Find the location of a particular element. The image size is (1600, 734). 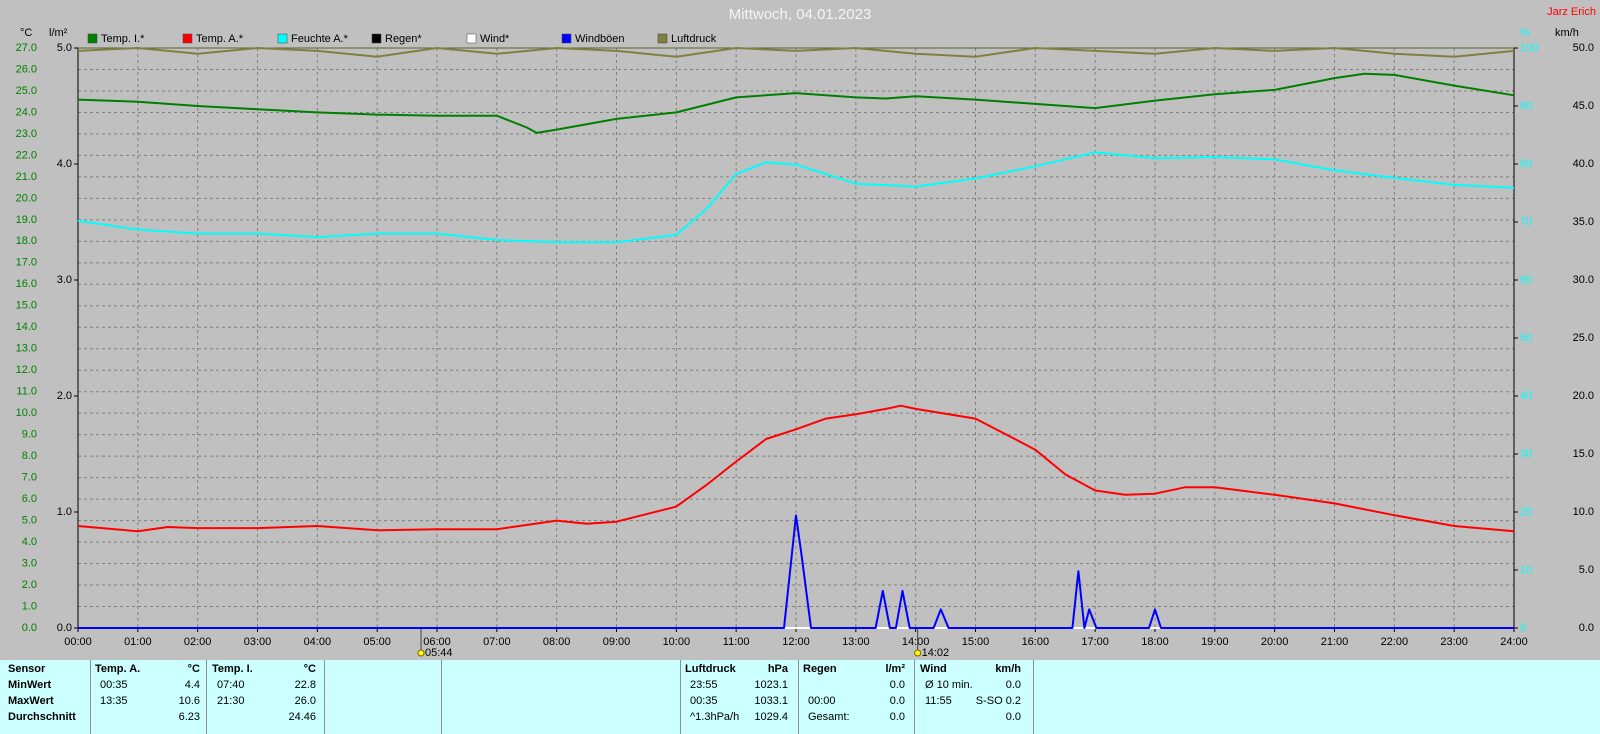

x-tick-label: 22:00 is located at coordinates (1395, 642).